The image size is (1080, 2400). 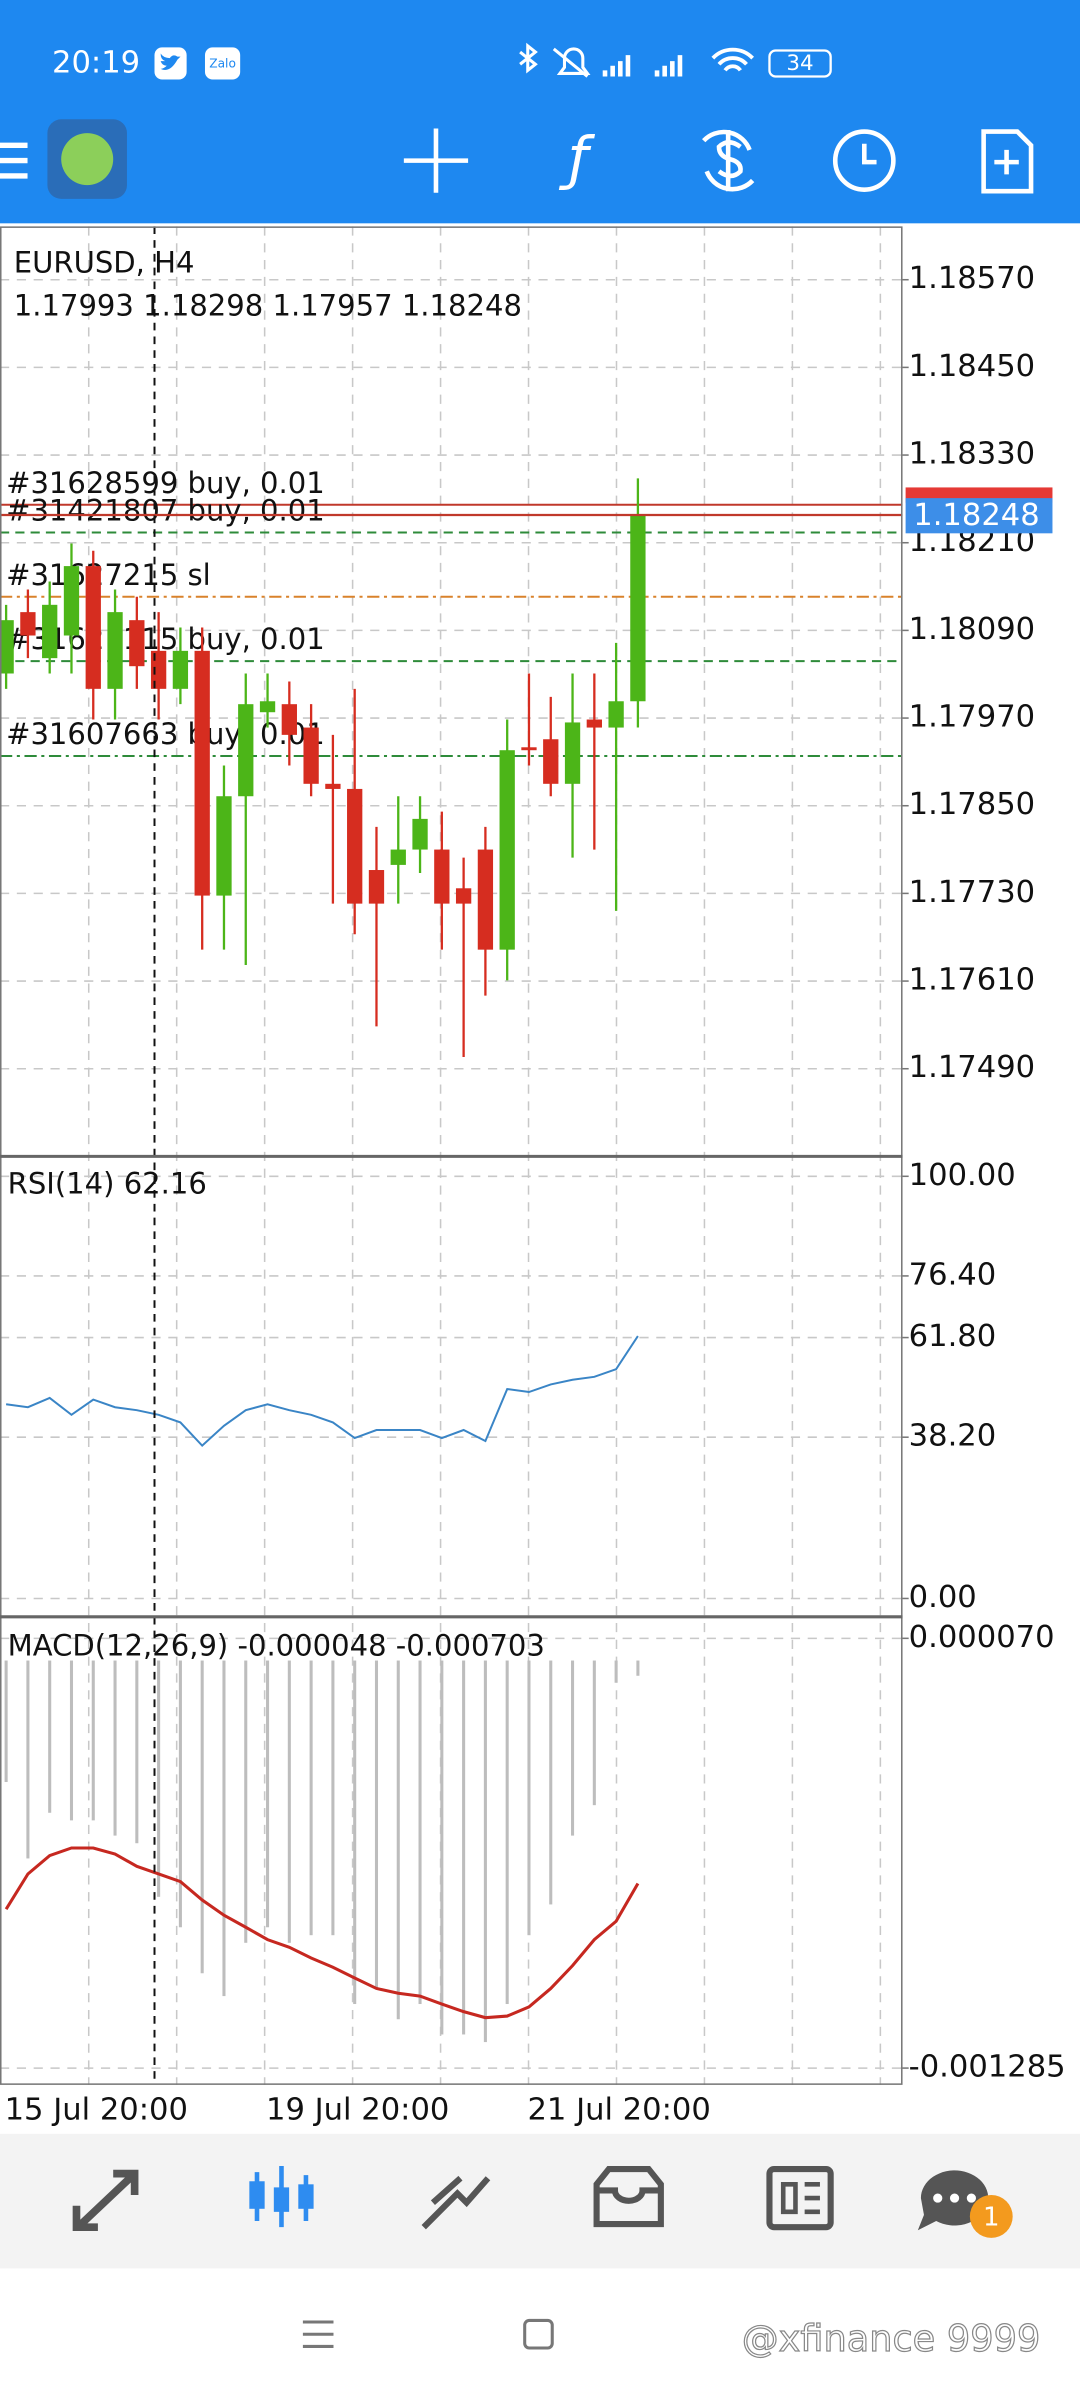 I want to click on y-tick-label: 100.00, so click(x=962, y=1175).